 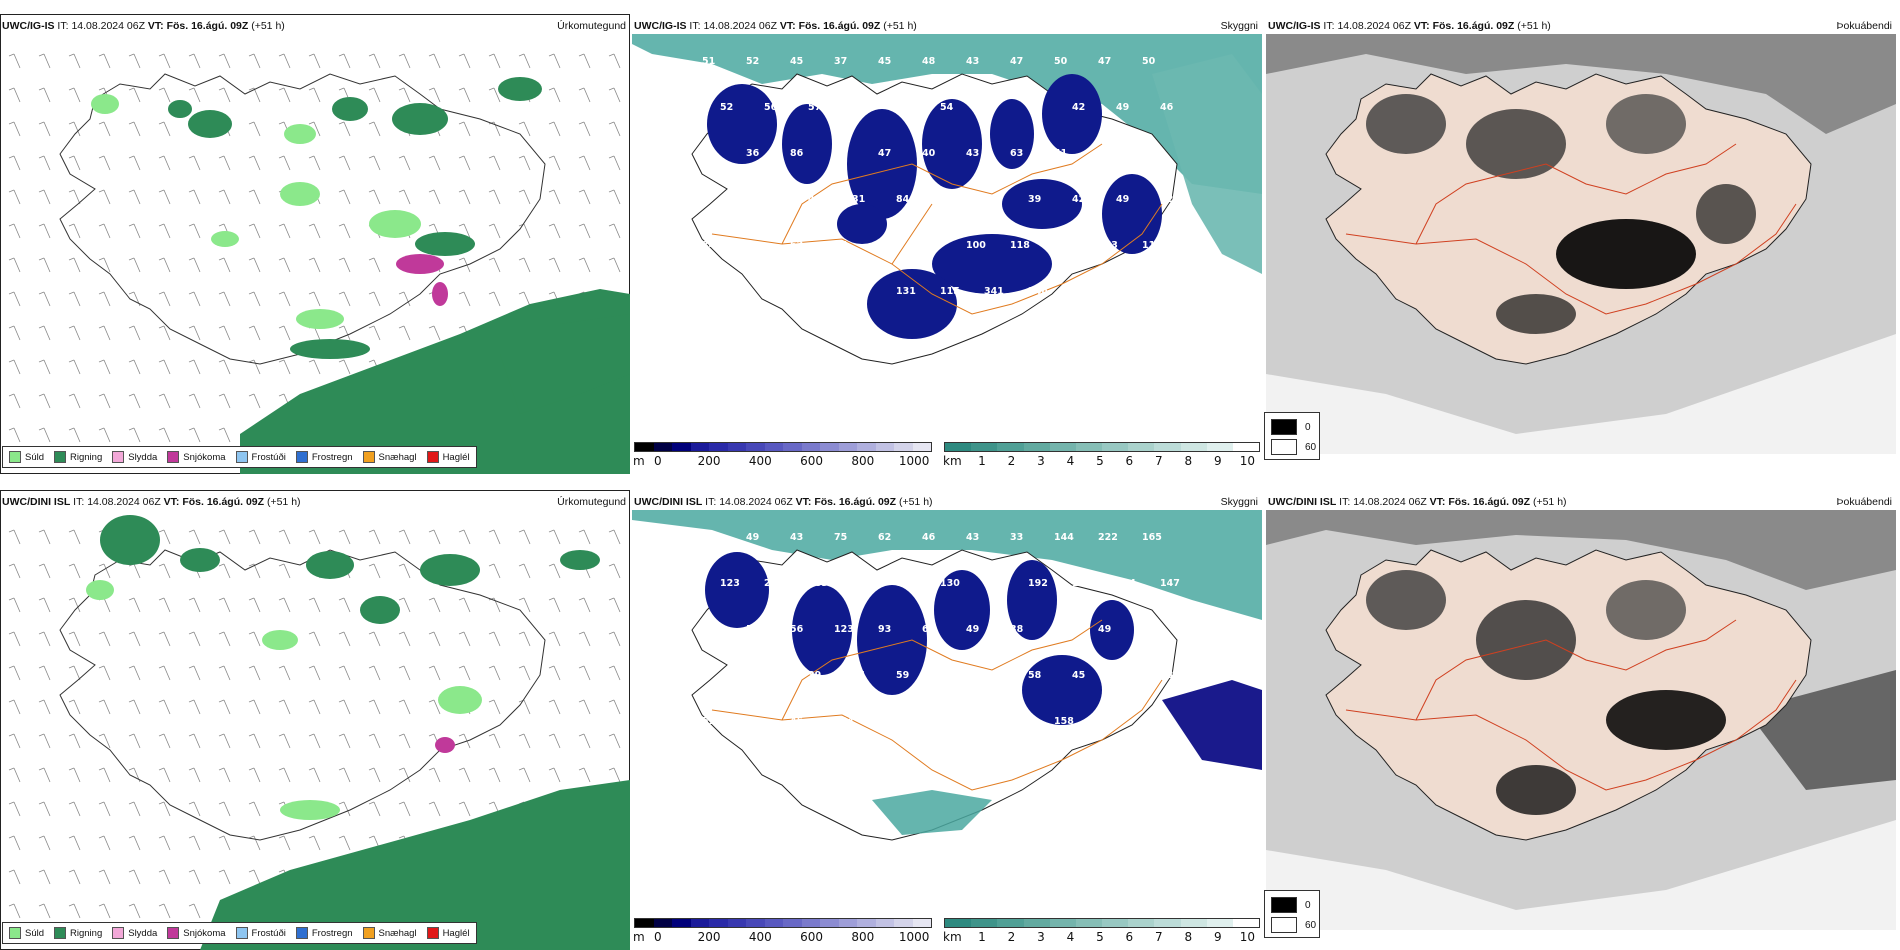 I want to click on cloud-base-label: 49, so click(x=928, y=721).